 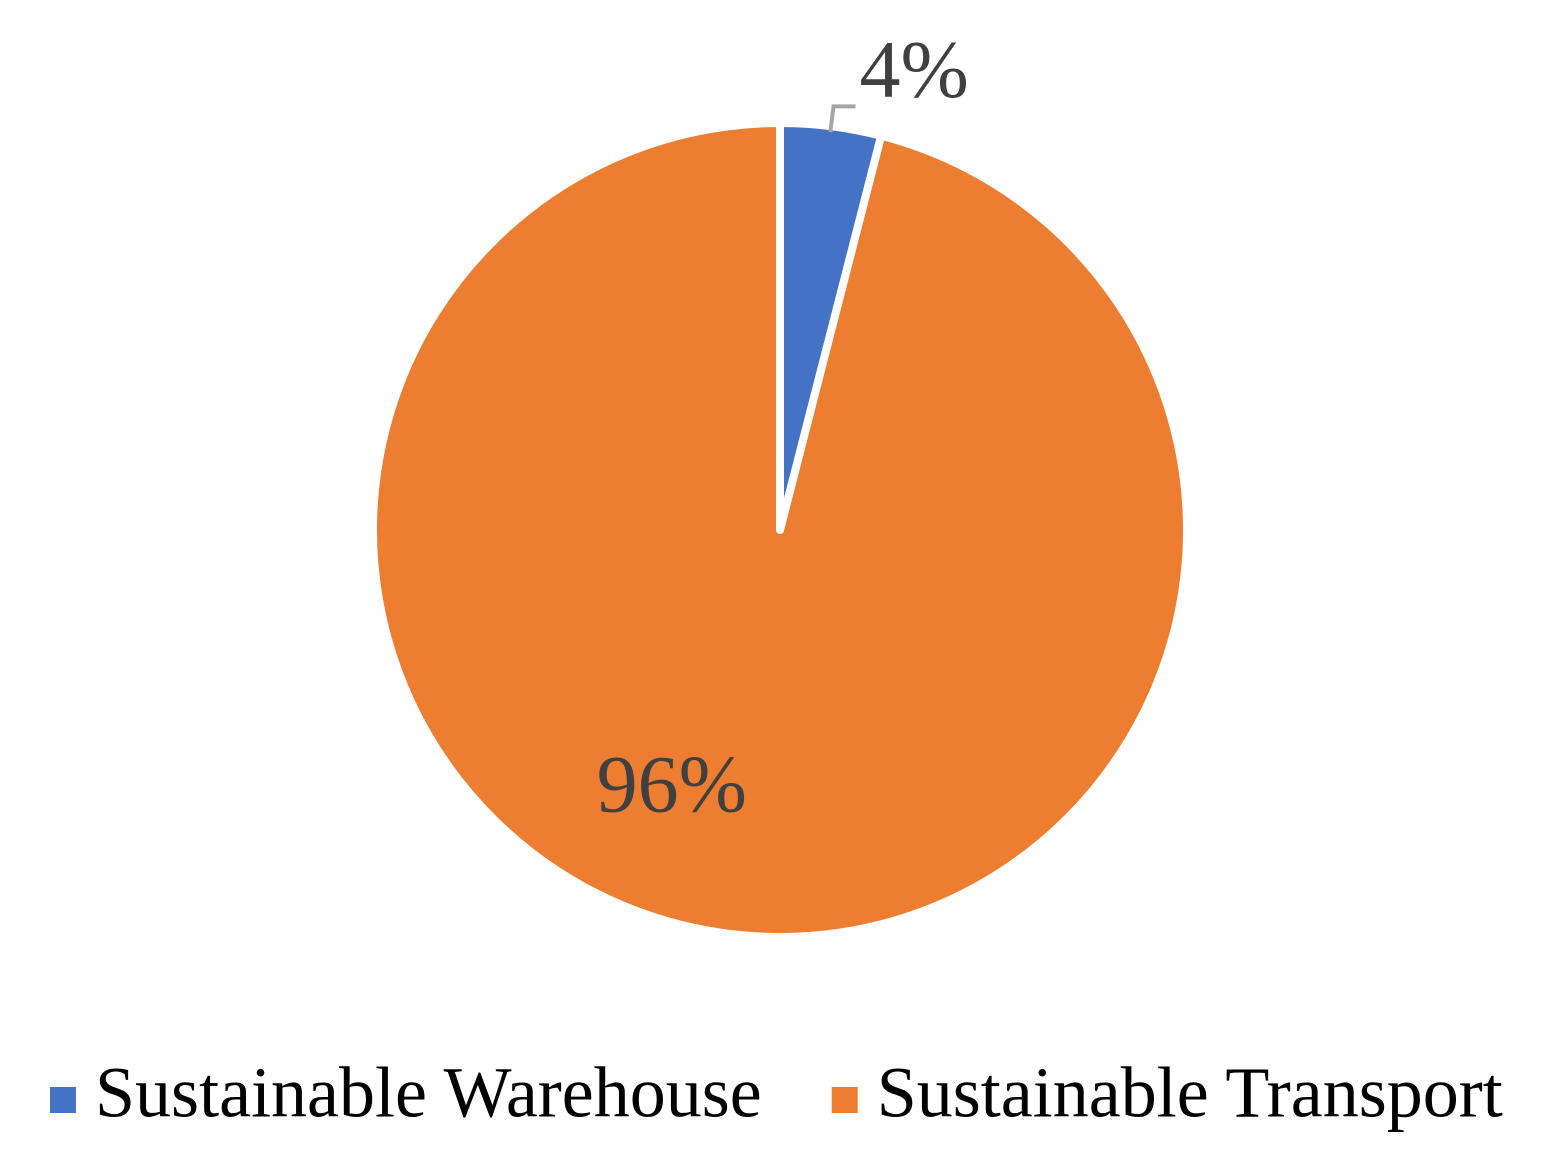 What do you see at coordinates (914, 69) in the screenshot?
I see `data-label: 4%` at bounding box center [914, 69].